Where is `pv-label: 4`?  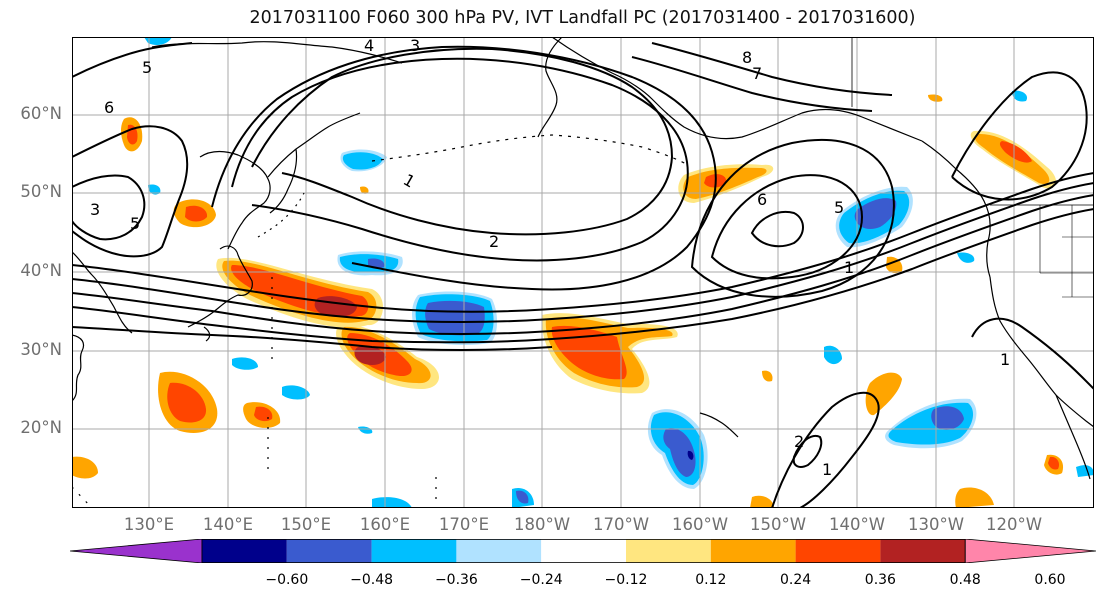
pv-label: 4 is located at coordinates (369, 46).